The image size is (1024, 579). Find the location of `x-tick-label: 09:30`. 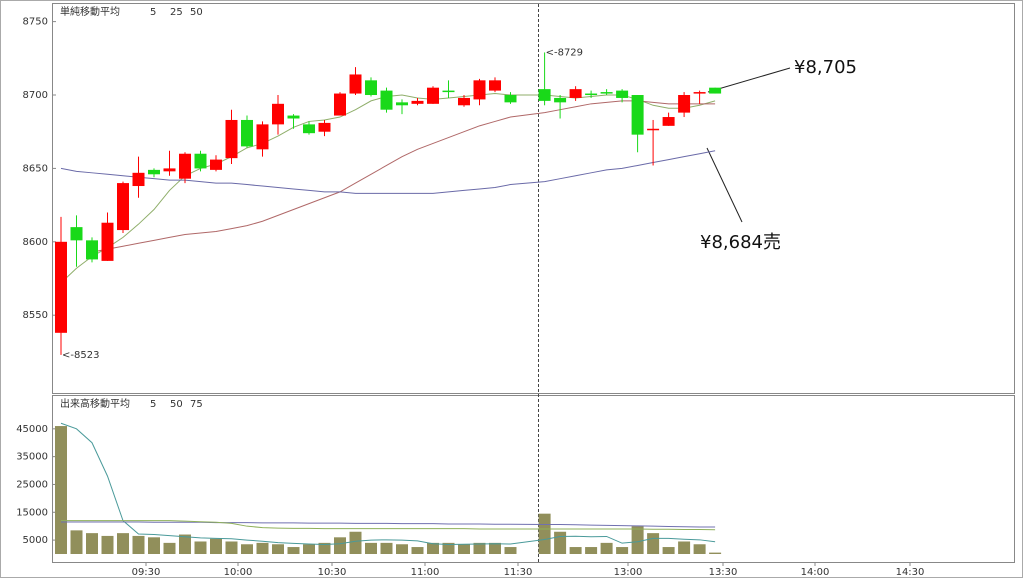

x-tick-label: 09:30 is located at coordinates (146, 572).